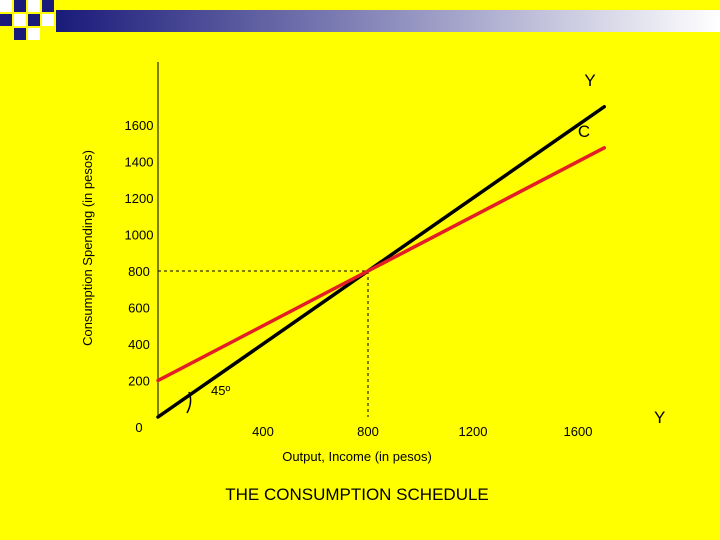  I want to click on y-tick-label: 1000, so click(139, 235).